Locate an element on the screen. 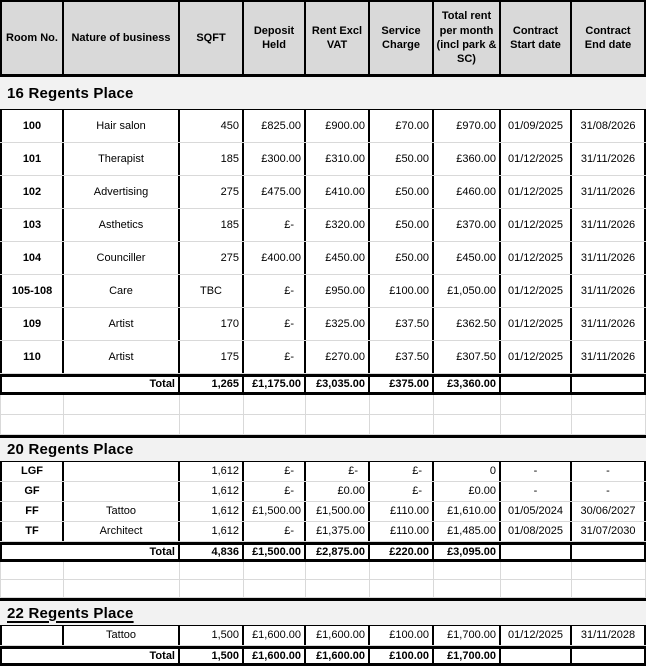 This screenshot has height=666, width=646. header-cell-total: Total rent per month (incl park & SC) is located at coordinates (467, 38).